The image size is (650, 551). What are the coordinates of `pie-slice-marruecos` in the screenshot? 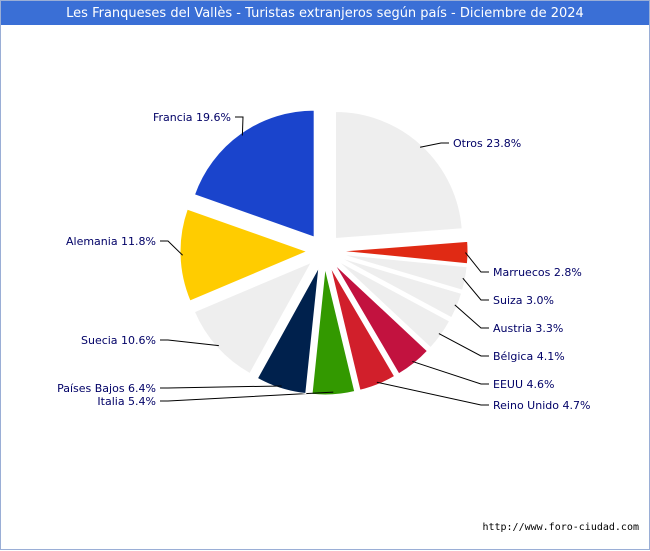 It's located at (404, 252).